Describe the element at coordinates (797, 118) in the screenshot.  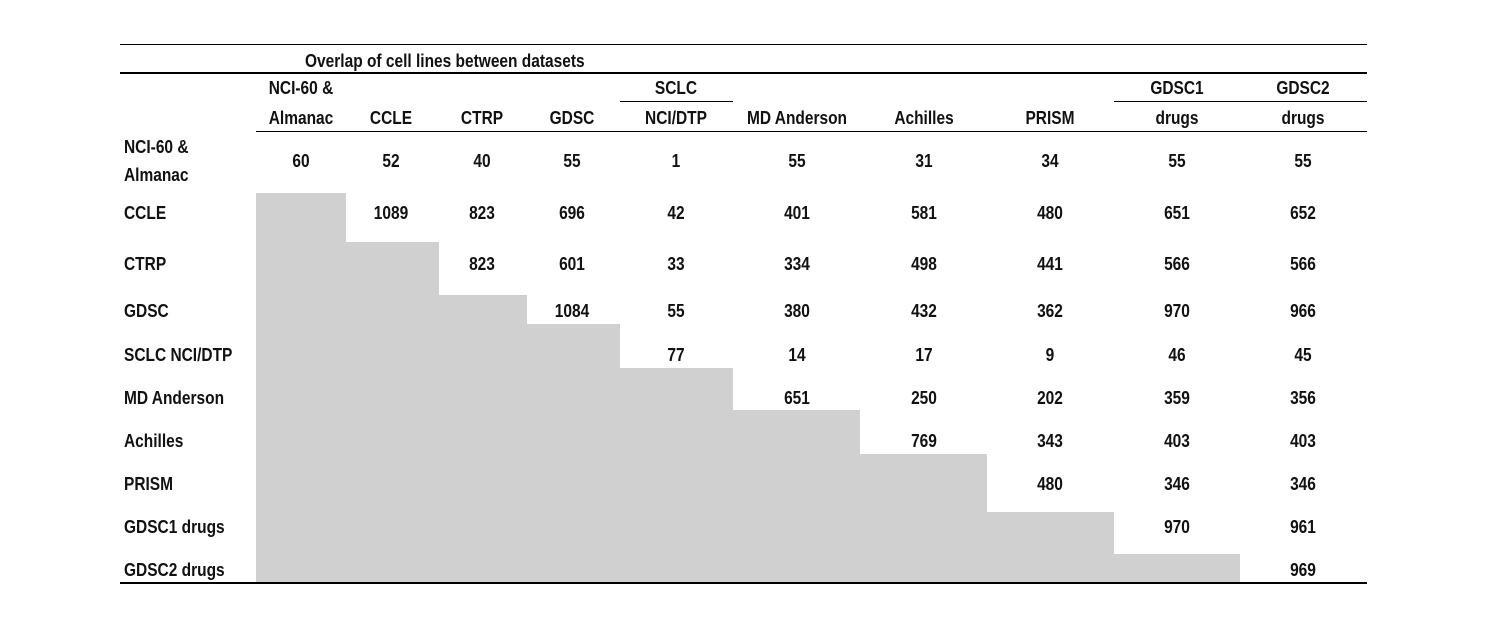
I see `column-header: MD Anderson` at that location.